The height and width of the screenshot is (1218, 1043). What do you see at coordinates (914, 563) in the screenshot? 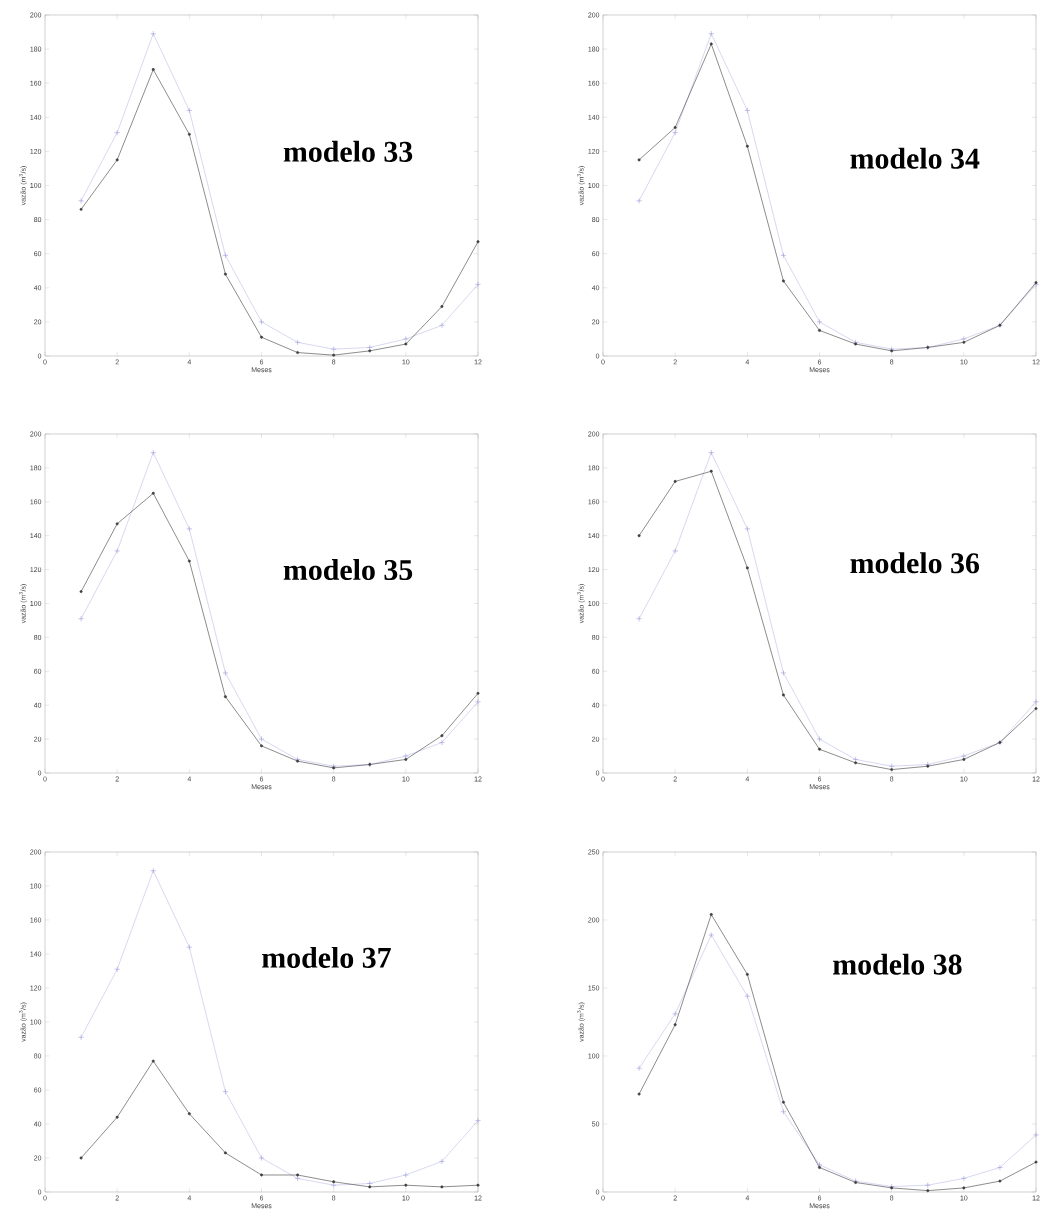
I see `annotation: modelo 36` at bounding box center [914, 563].